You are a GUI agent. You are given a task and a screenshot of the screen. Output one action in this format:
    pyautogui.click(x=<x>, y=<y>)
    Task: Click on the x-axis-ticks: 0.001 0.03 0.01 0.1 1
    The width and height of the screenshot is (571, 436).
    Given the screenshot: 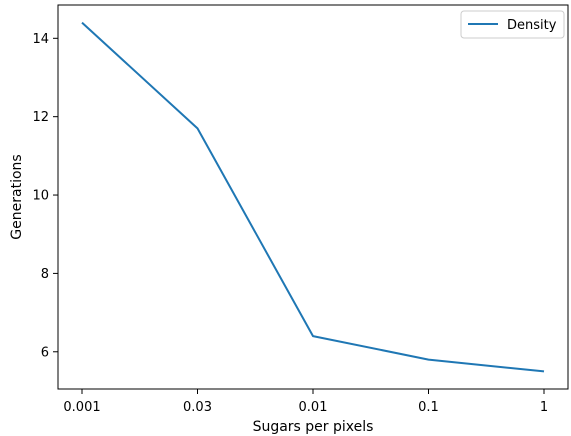 What is the action you would take?
    pyautogui.click(x=305, y=402)
    